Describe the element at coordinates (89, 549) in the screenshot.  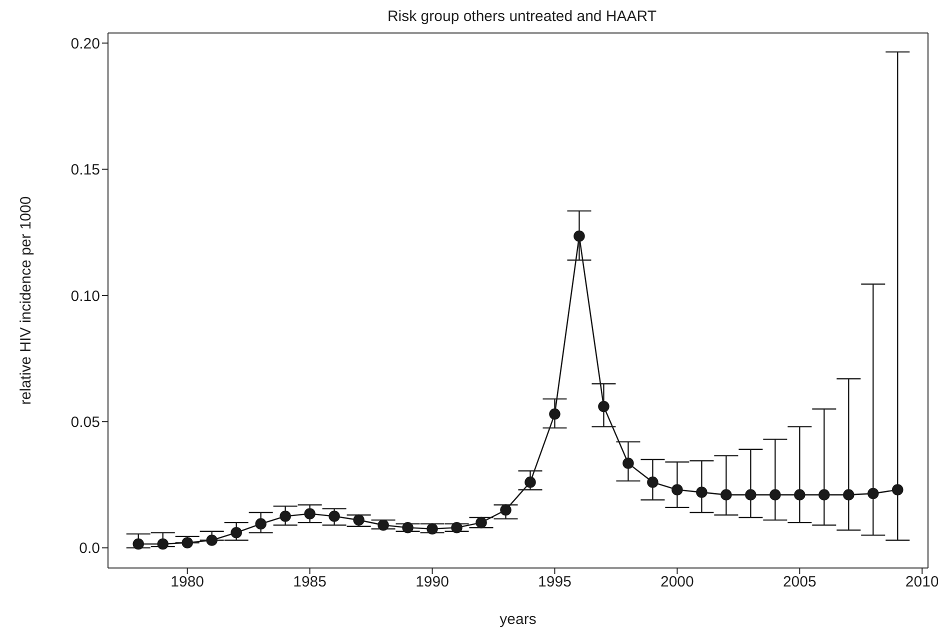
I see `y-tick-label: 0.0` at that location.